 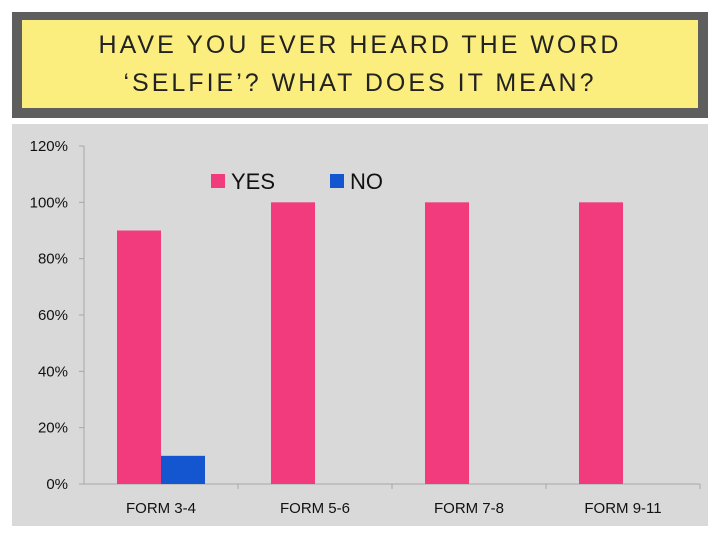 I want to click on y-tick-label: 120%, so click(x=49, y=146).